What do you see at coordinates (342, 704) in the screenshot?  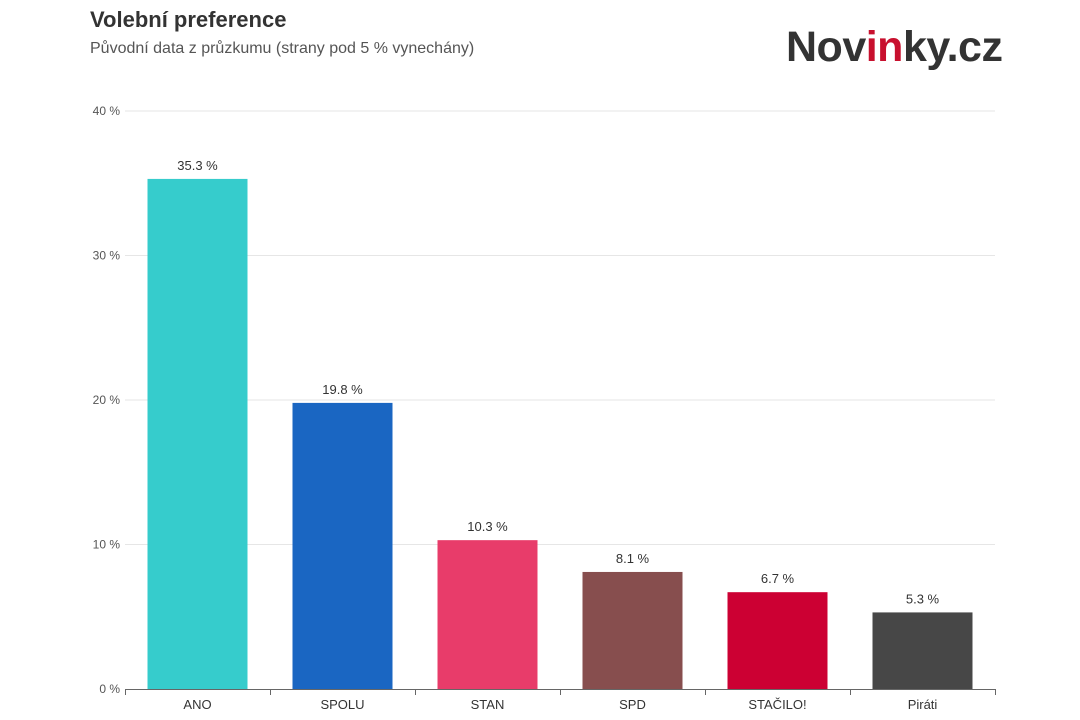 I see `x-category-label: SPOLU` at bounding box center [342, 704].